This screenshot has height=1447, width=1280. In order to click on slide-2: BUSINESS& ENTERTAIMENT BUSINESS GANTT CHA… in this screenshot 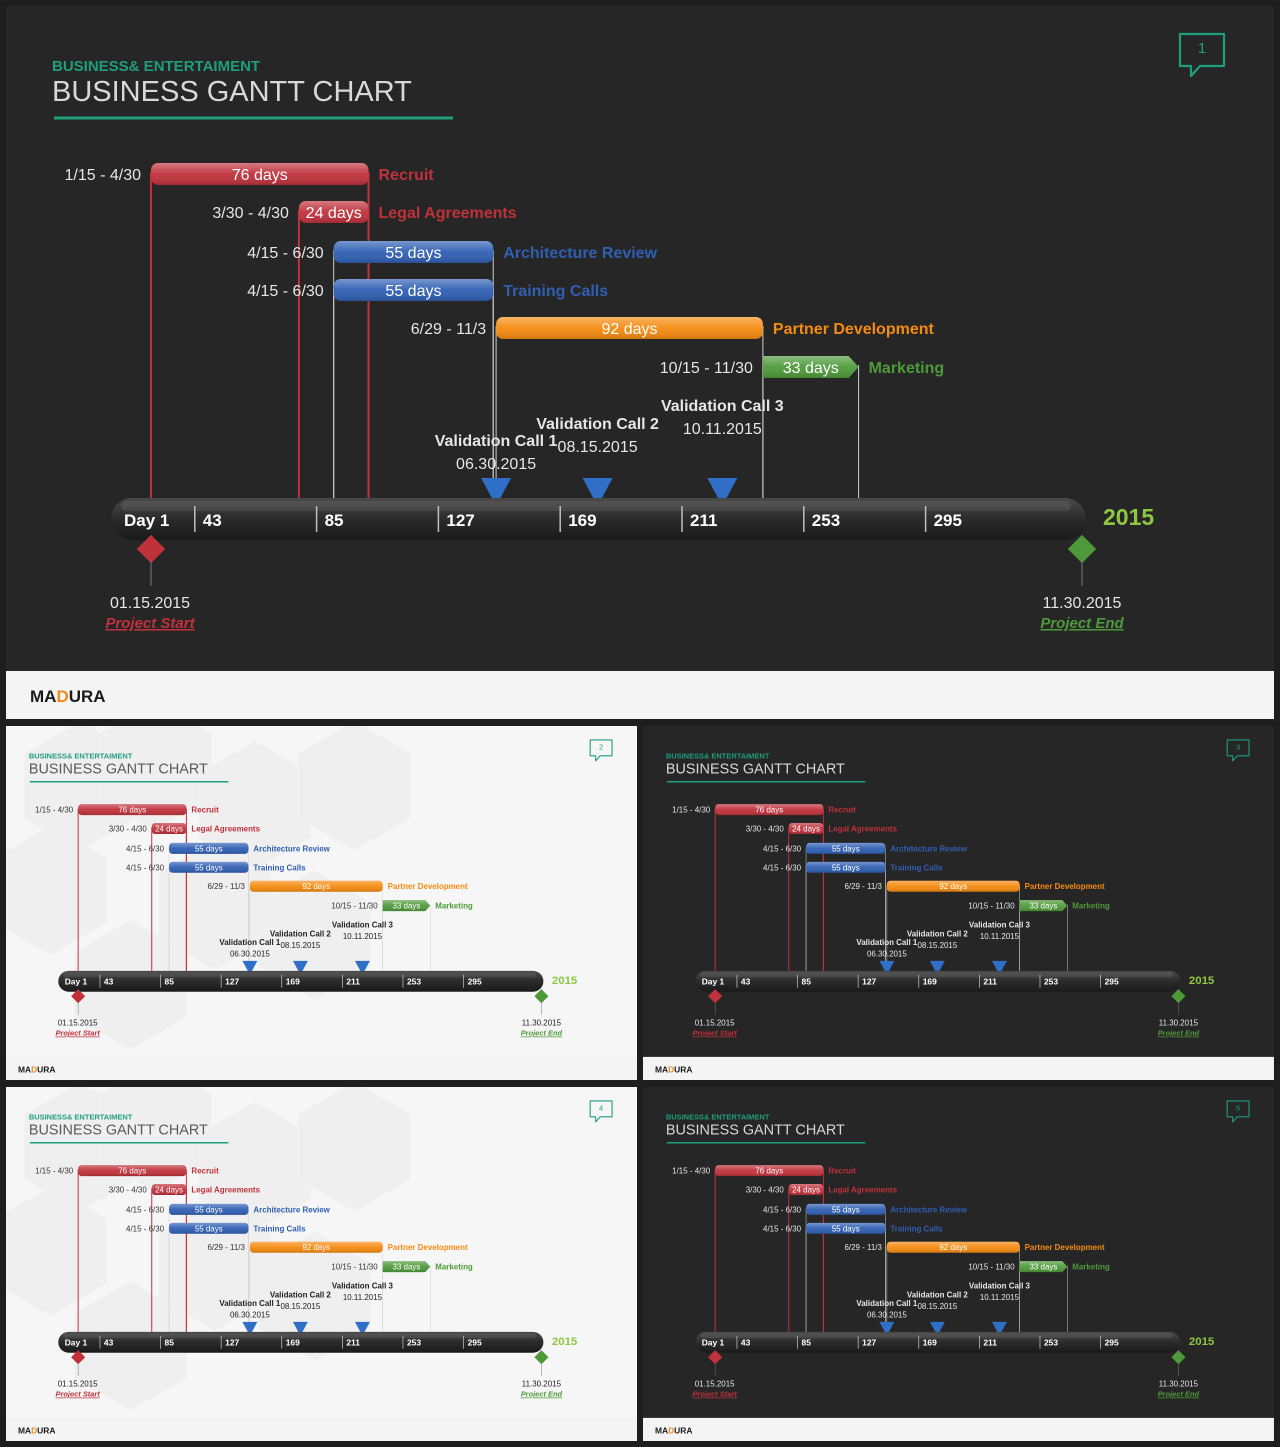, I will do `click(321, 903)`.